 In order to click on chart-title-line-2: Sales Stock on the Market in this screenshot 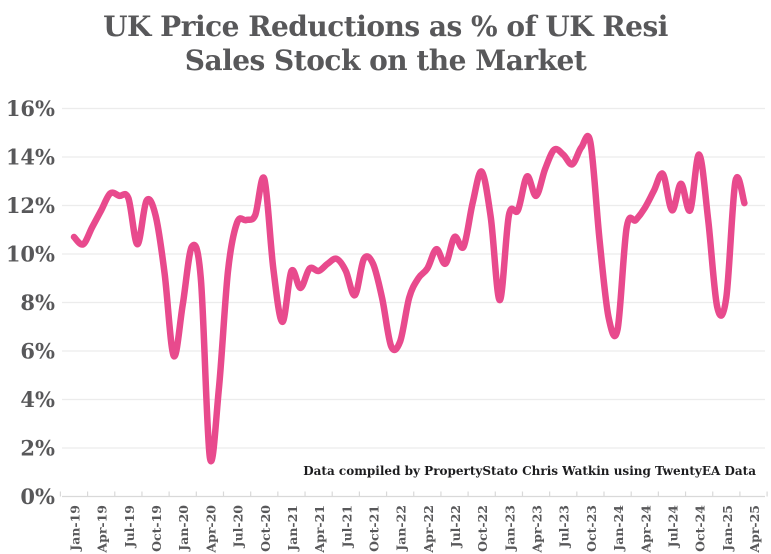, I will do `click(385, 61)`.